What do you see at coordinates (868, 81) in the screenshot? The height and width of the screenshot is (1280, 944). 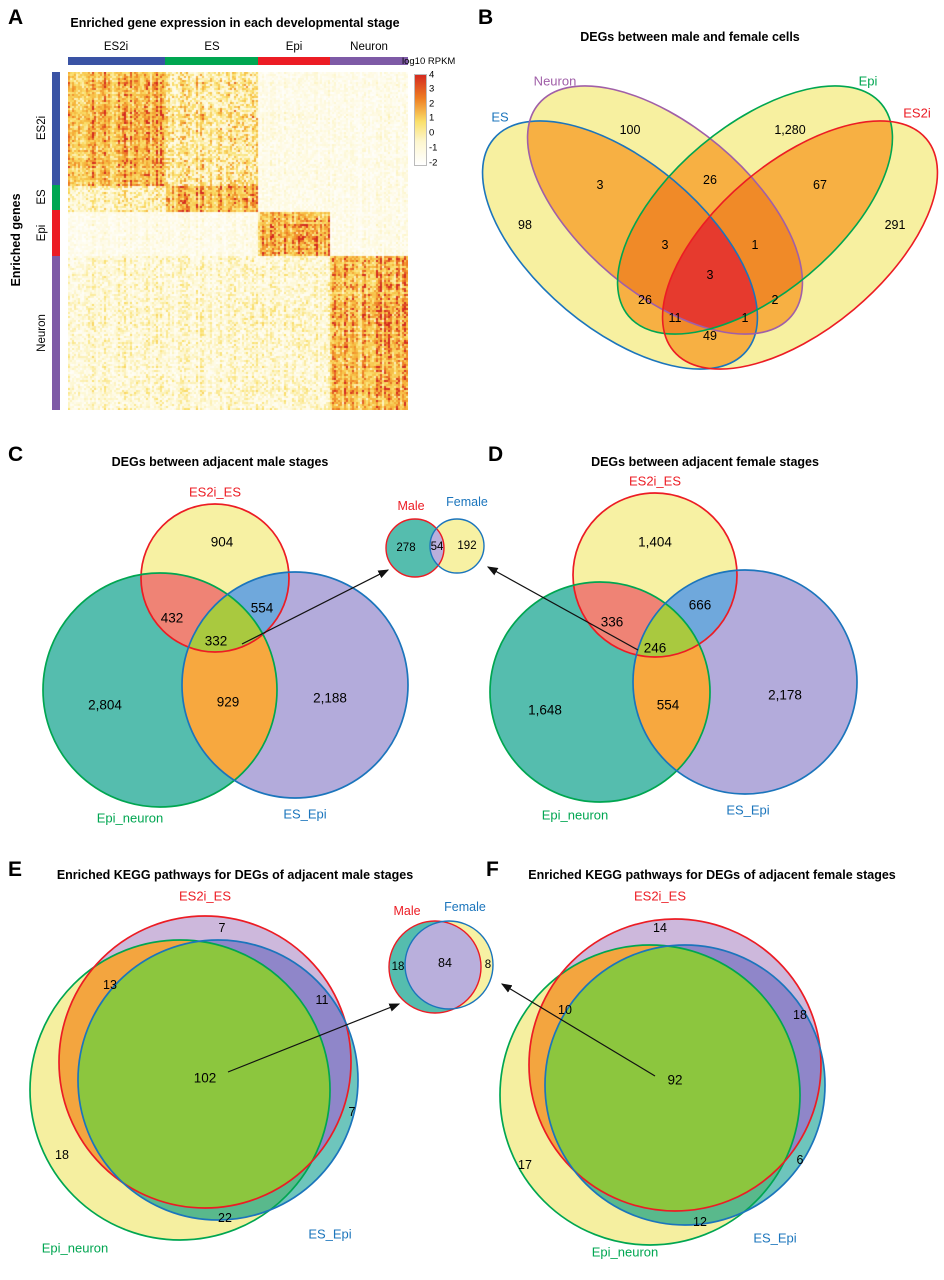 I see `set-label-epi: Epi` at bounding box center [868, 81].